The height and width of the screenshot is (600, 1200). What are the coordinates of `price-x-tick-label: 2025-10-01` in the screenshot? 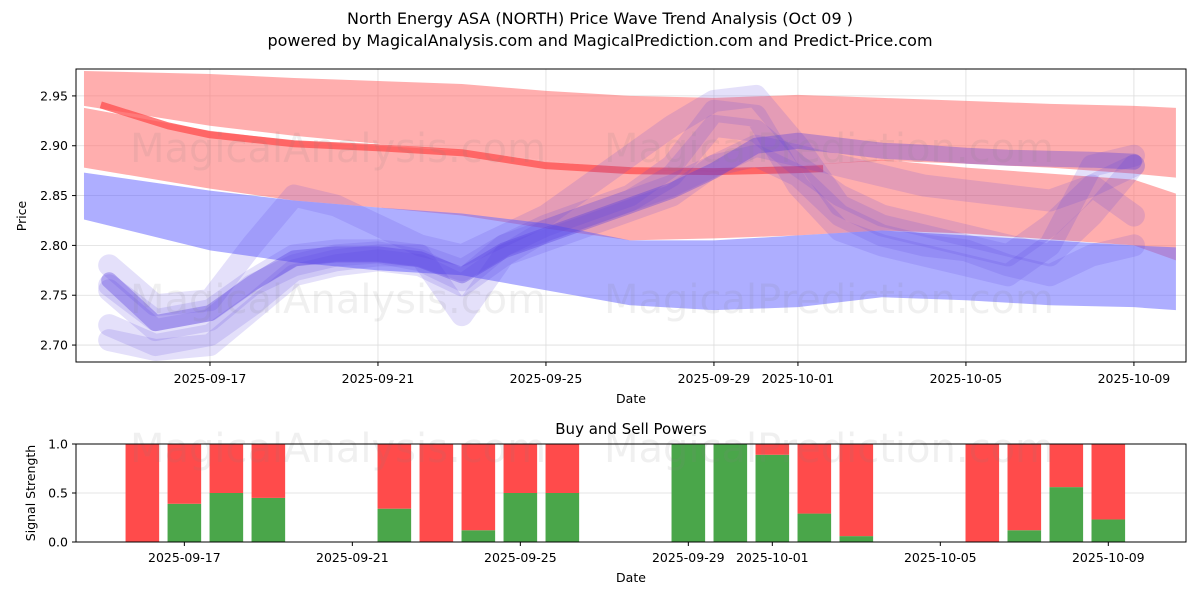 It's located at (798, 378).